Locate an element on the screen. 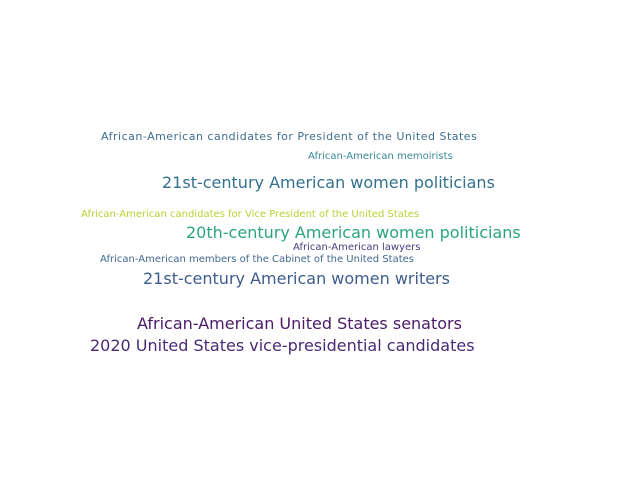 The width and height of the screenshot is (640, 480). word-cloud-term: 20th-century American women politicians is located at coordinates (353, 232).